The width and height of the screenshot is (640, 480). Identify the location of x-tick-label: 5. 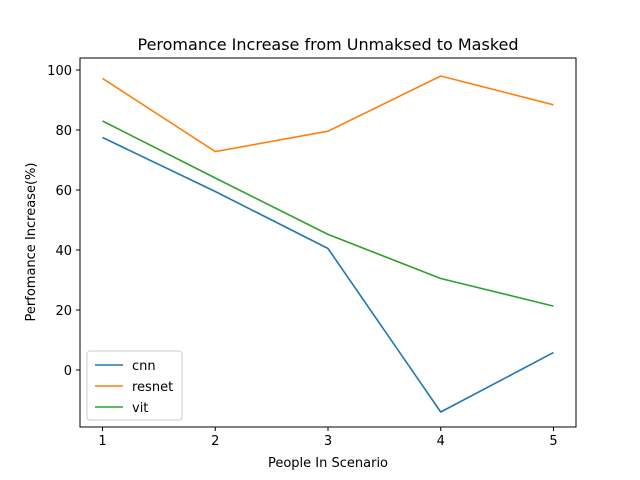
(553, 441).